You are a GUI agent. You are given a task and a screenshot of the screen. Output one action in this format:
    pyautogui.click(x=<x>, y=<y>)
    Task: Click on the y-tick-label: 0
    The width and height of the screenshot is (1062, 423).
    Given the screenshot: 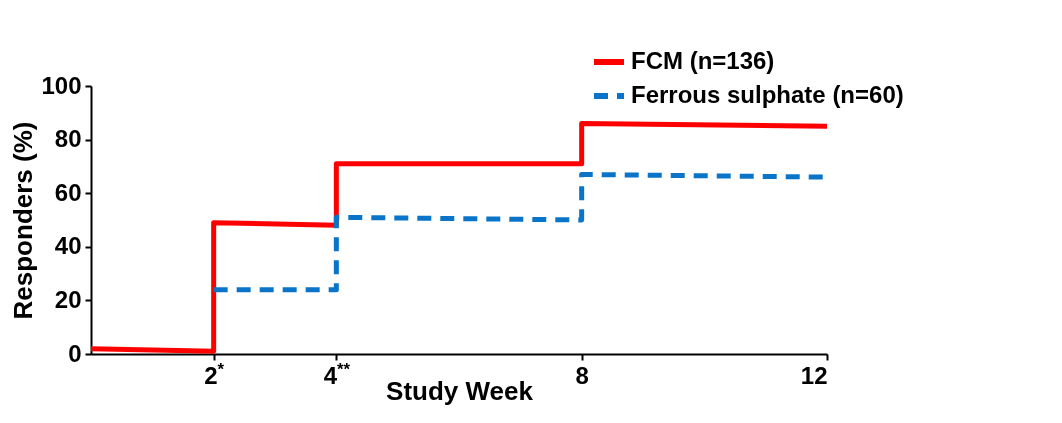 What is the action you would take?
    pyautogui.click(x=75, y=353)
    